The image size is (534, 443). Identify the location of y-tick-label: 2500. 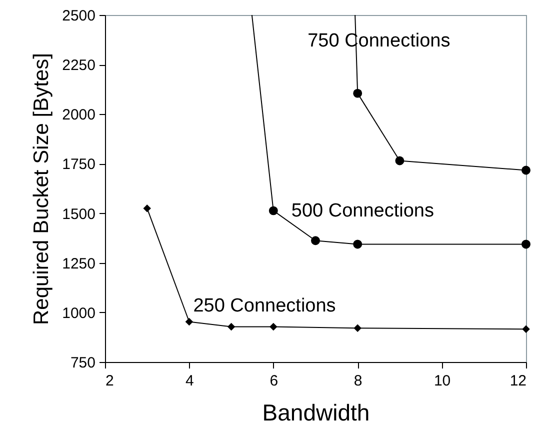
(79, 16).